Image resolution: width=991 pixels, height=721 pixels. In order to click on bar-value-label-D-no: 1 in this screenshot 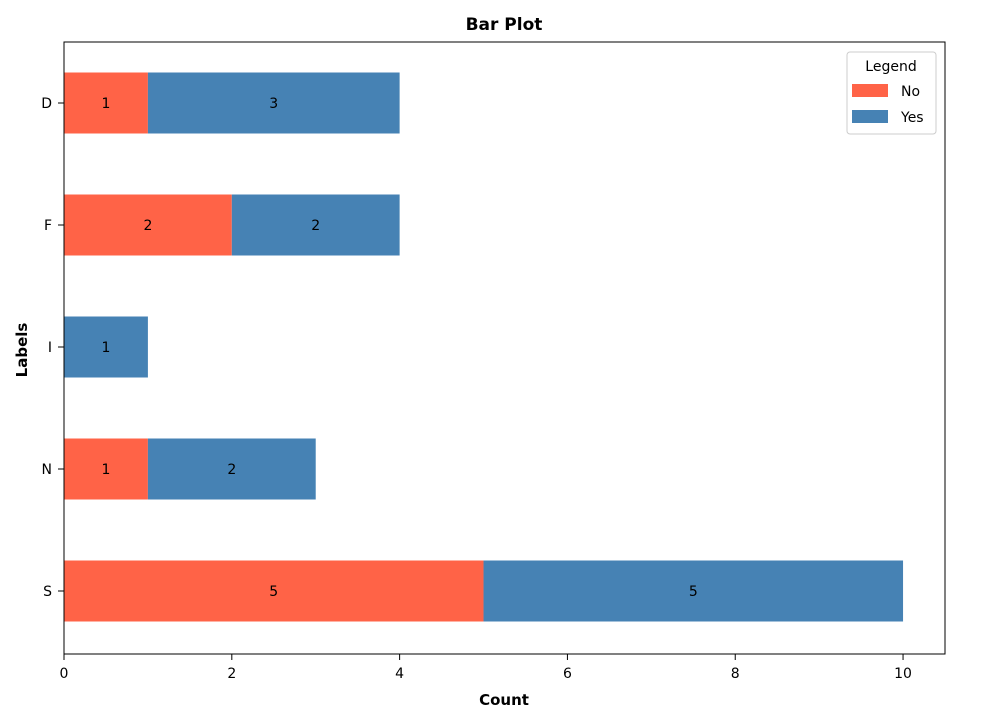, I will do `click(105, 104)`.